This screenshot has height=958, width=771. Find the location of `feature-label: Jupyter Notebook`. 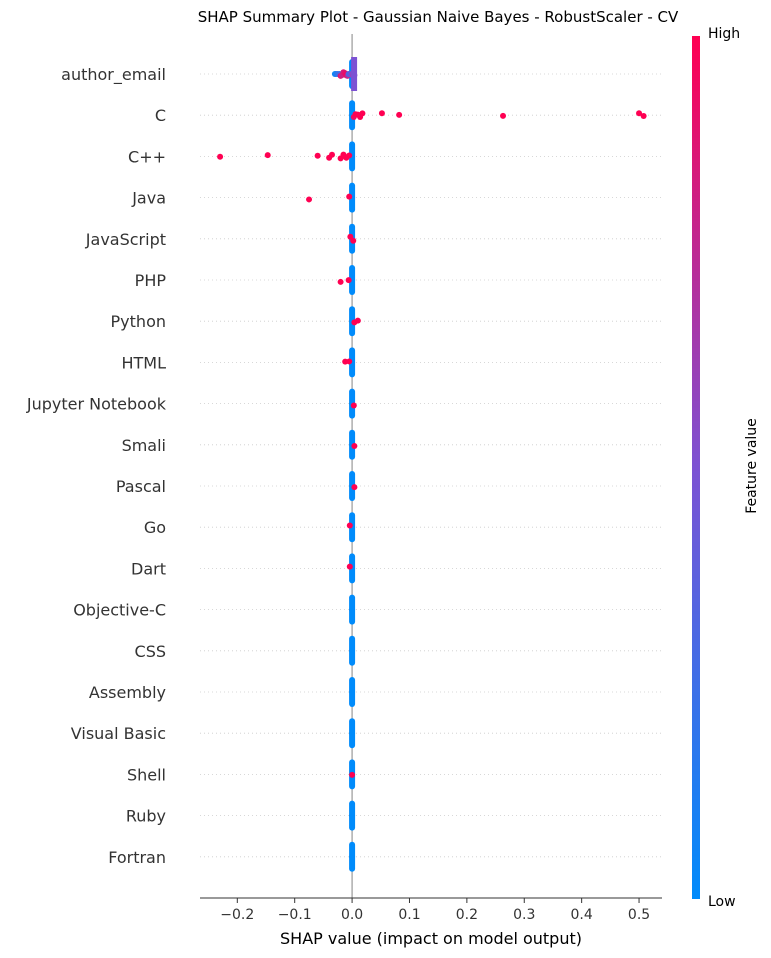

feature-label: Jupyter Notebook is located at coordinates (96, 404).